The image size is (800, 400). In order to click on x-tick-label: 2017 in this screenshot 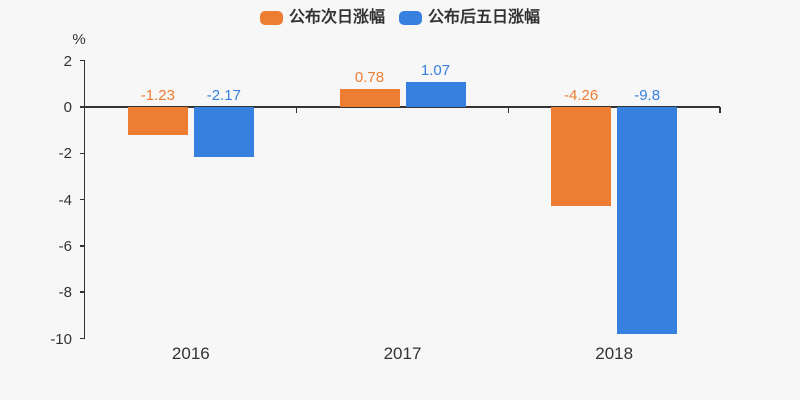, I will do `click(402, 353)`.